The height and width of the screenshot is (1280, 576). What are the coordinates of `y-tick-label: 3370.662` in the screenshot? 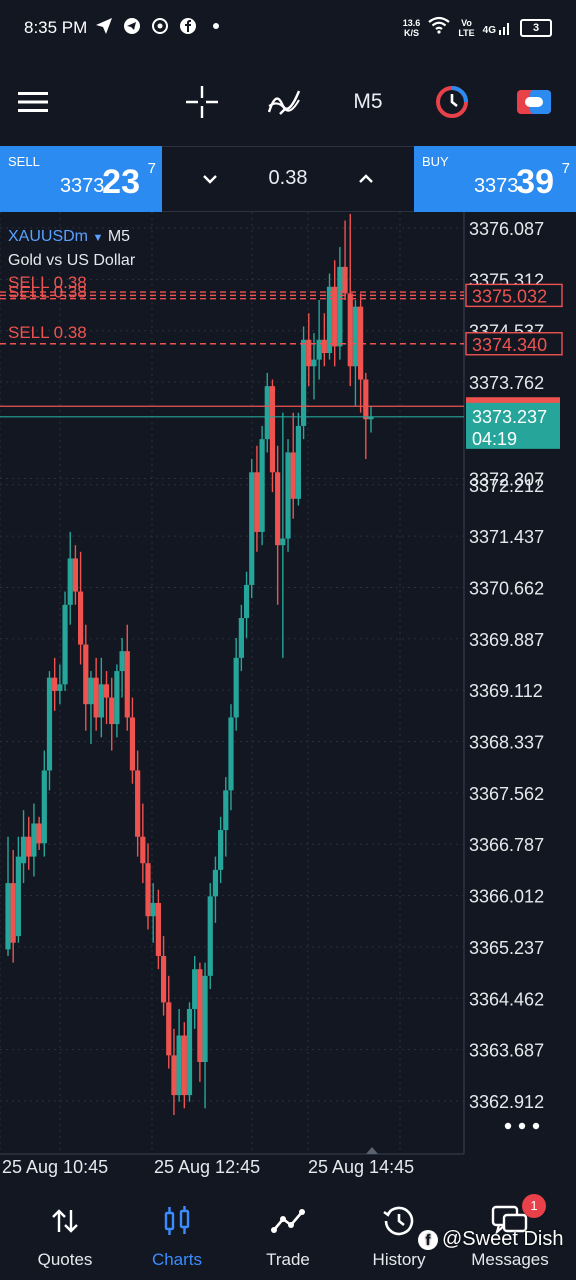 It's located at (506, 588).